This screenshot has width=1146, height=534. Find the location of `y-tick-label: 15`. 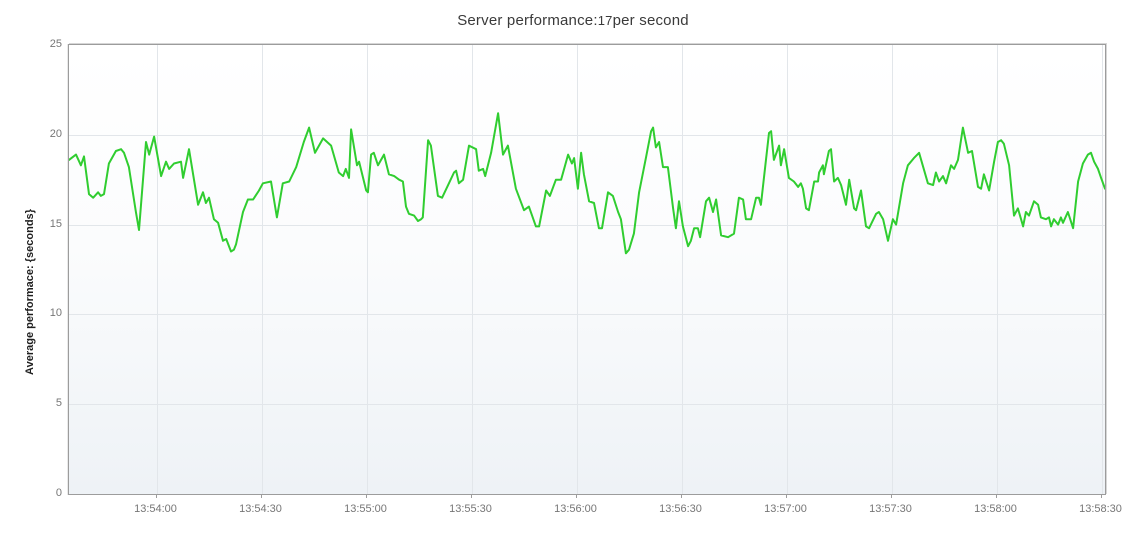

y-tick-label: 15 is located at coordinates (55, 223).